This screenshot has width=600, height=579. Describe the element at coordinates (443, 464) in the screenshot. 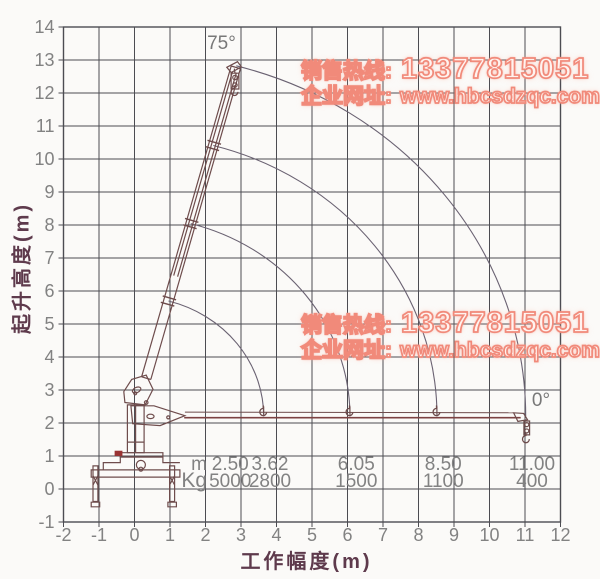

I see `table-radius-value: 8.50` at that location.